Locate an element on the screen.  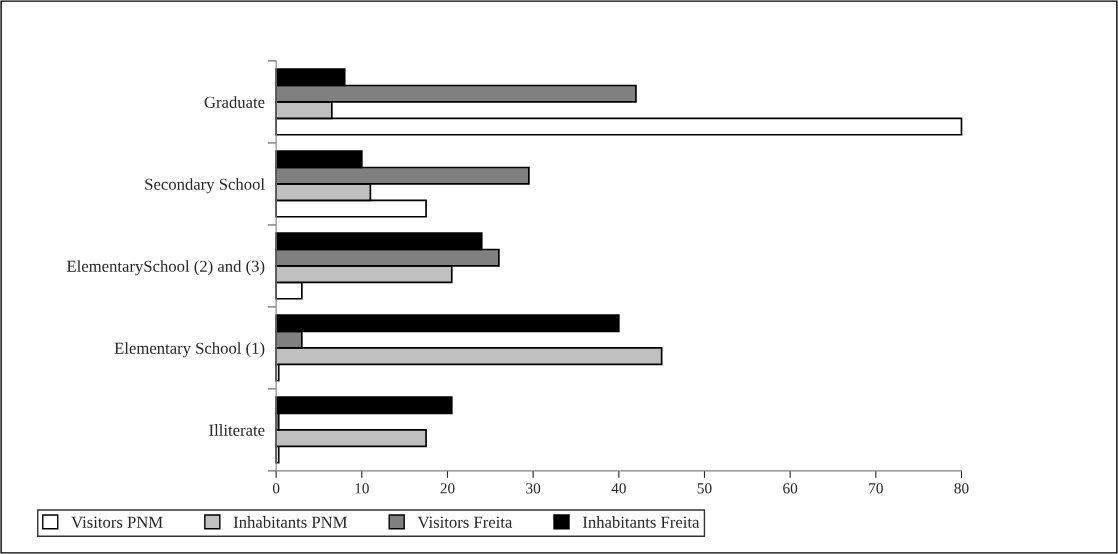
x-tick-label: 70 is located at coordinates (876, 488).